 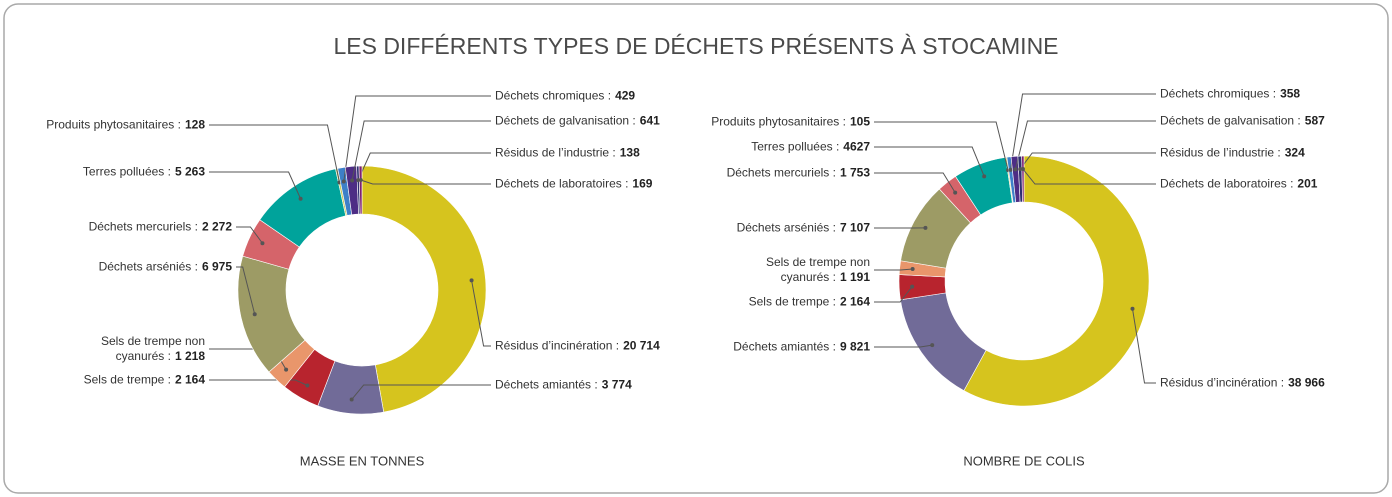 I want to click on slice-value: 38 966, so click(x=1306, y=382).